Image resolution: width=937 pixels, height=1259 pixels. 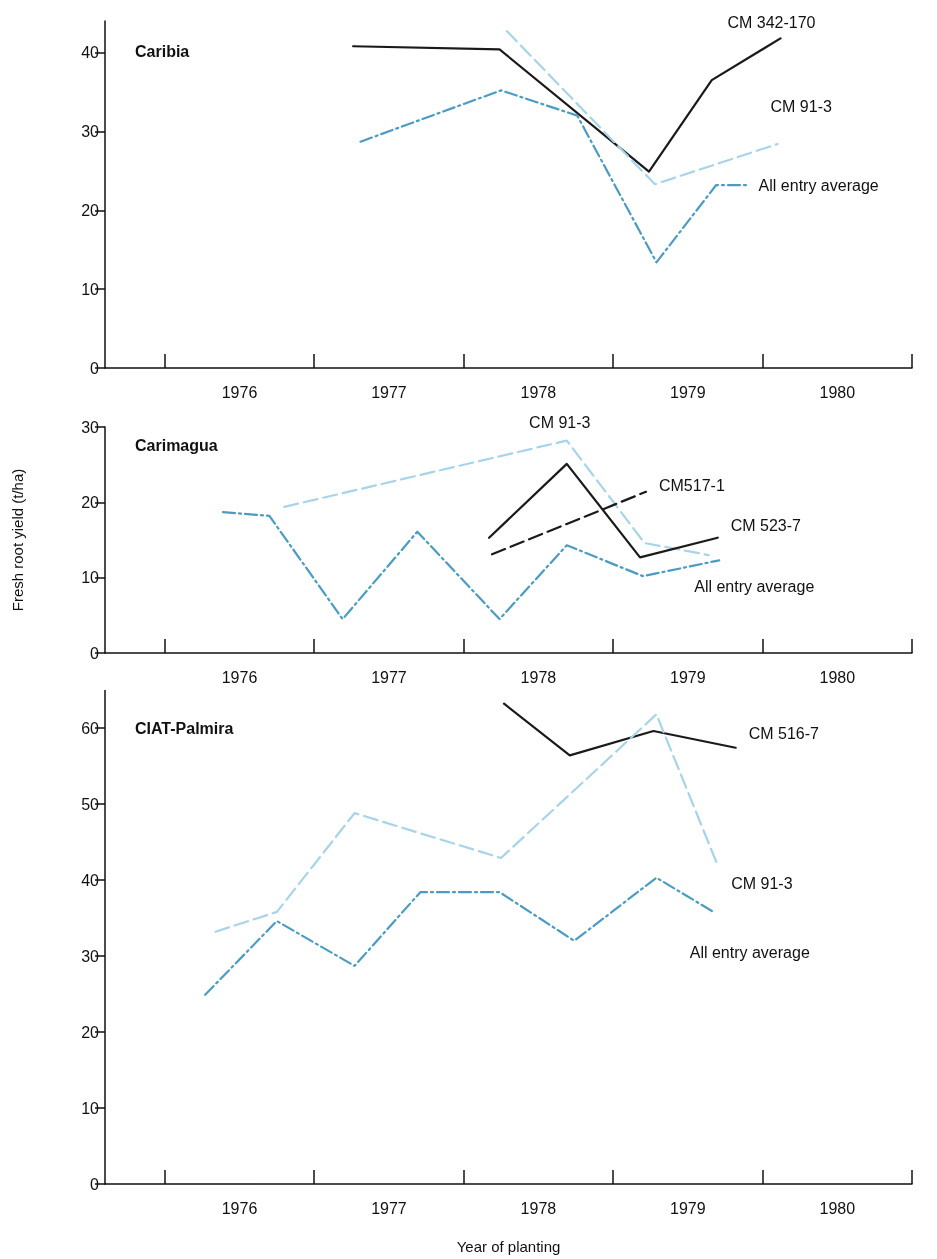 What do you see at coordinates (749, 953) in the screenshot?
I see `text: All entry average` at bounding box center [749, 953].